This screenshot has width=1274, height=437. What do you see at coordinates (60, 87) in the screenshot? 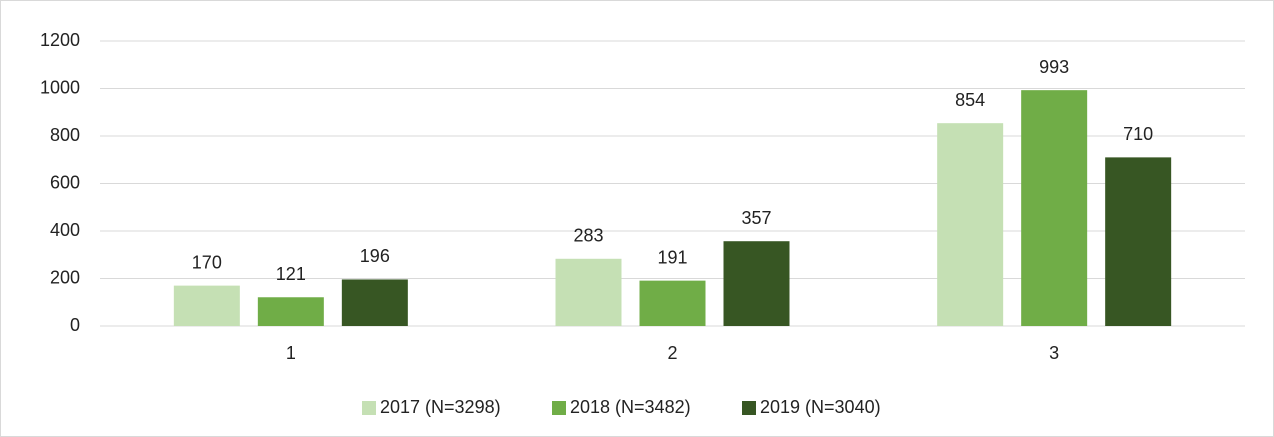
I see `y-tick-label: 1000` at bounding box center [60, 87].